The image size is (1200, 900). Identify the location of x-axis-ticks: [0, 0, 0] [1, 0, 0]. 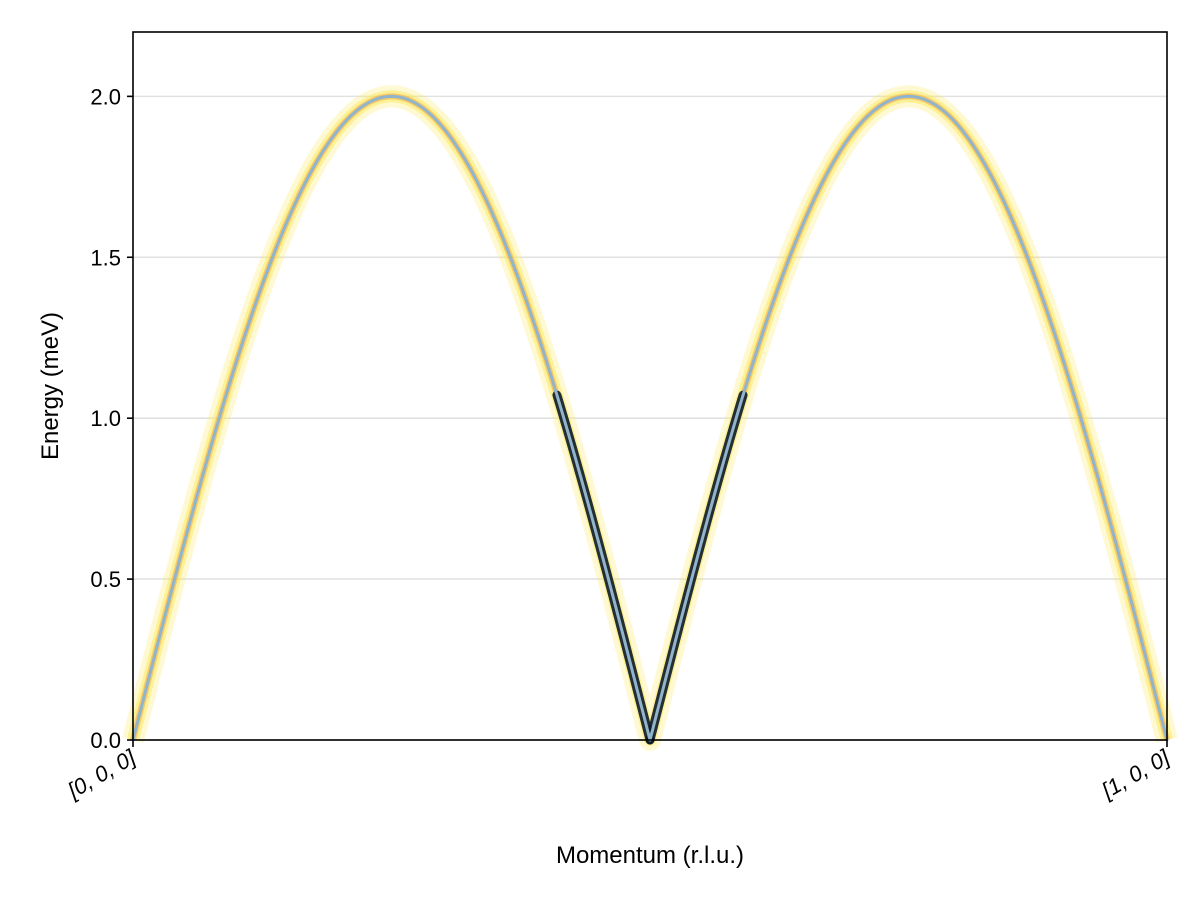
(619, 772).